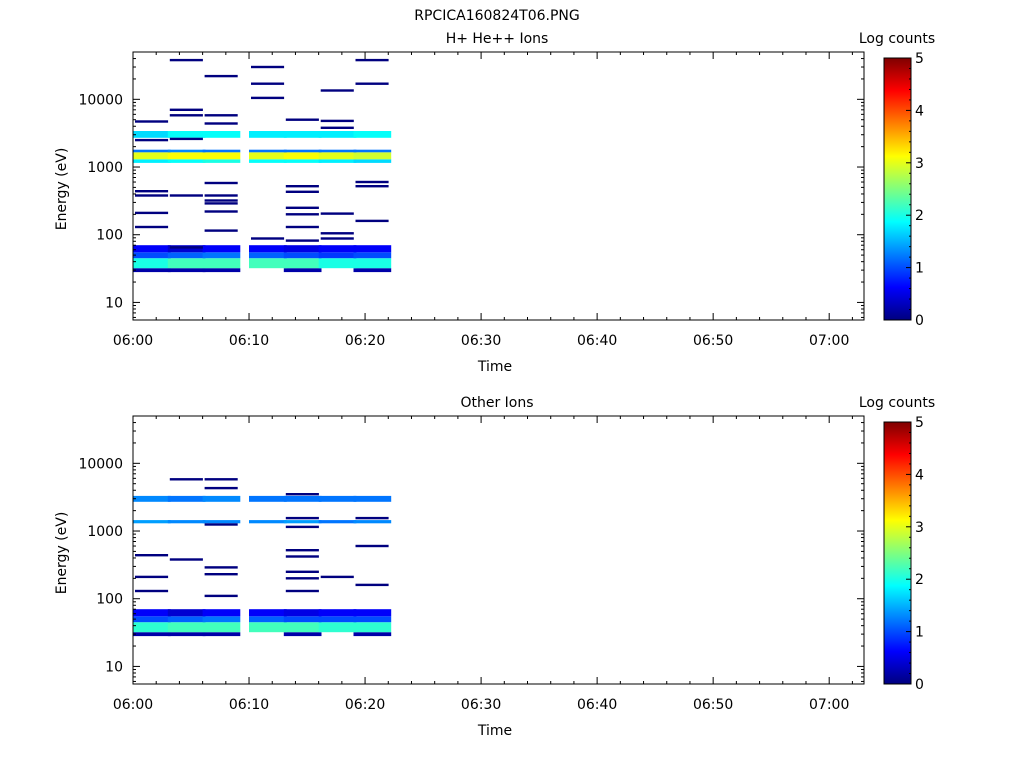  What do you see at coordinates (109, 600) in the screenshot?
I see `y-tick-label: 100` at bounding box center [109, 600].